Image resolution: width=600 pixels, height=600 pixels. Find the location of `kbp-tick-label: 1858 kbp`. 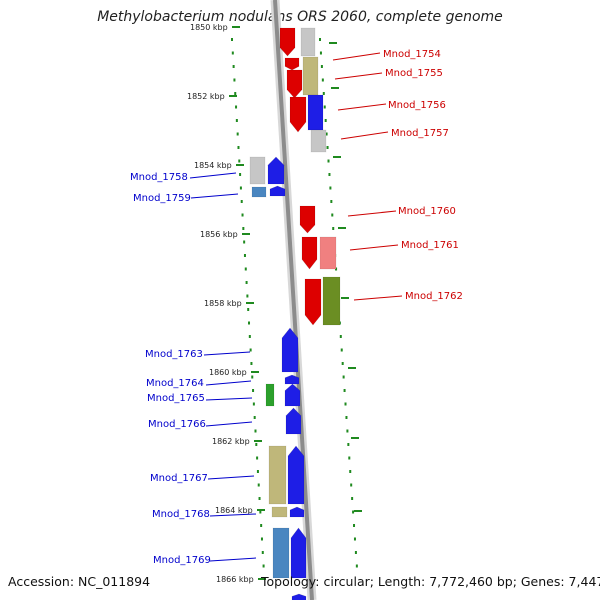

kbp-tick-label: 1858 kbp is located at coordinates (223, 303).